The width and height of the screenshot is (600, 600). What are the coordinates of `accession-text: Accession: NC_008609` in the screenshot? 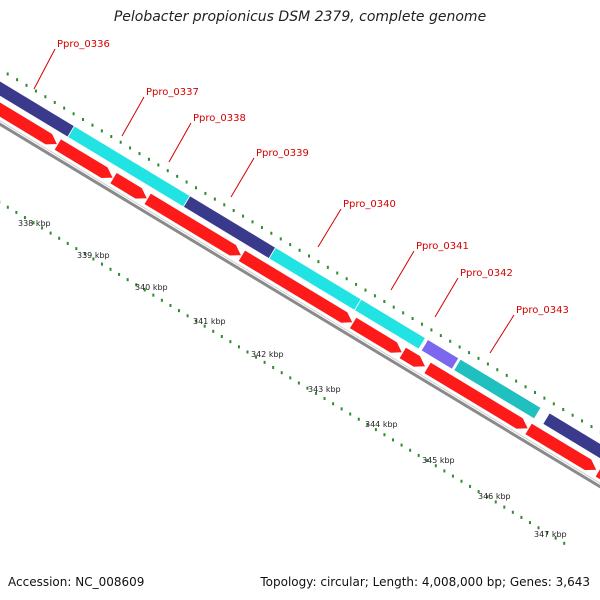 It's located at (76, 582).